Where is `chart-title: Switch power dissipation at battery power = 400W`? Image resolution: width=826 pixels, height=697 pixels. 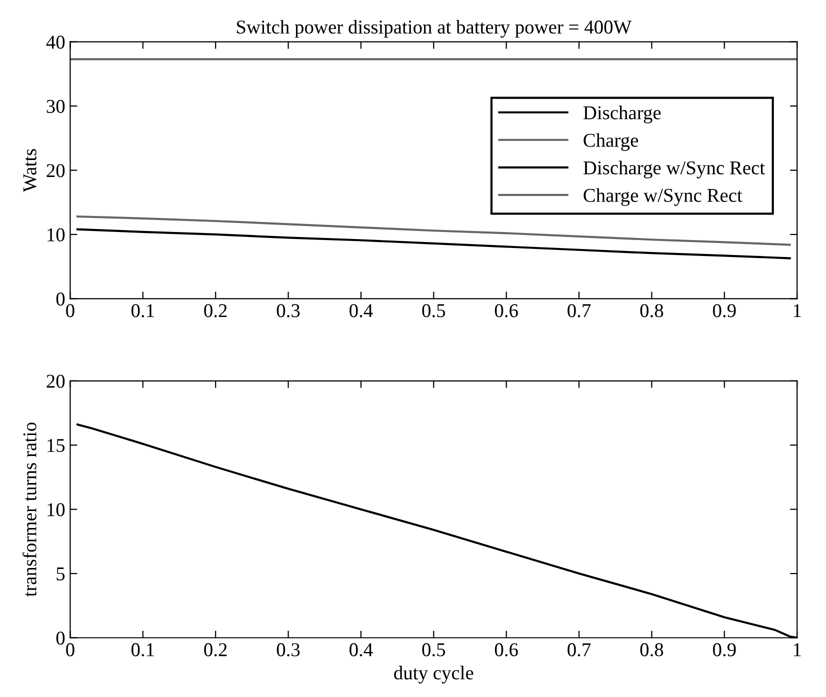 chart-title: Switch power dissipation at battery power = 400W is located at coordinates (434, 29).